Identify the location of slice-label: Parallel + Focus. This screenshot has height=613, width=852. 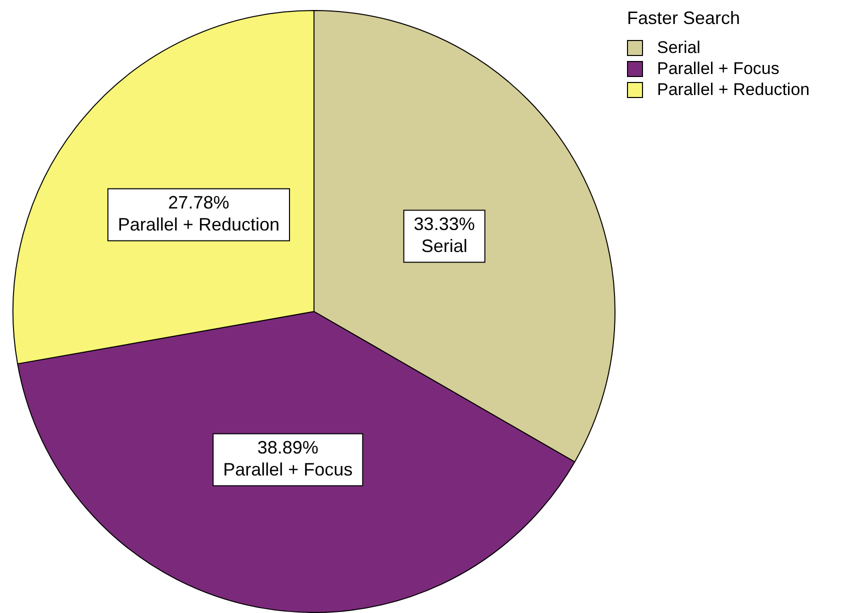
(288, 470).